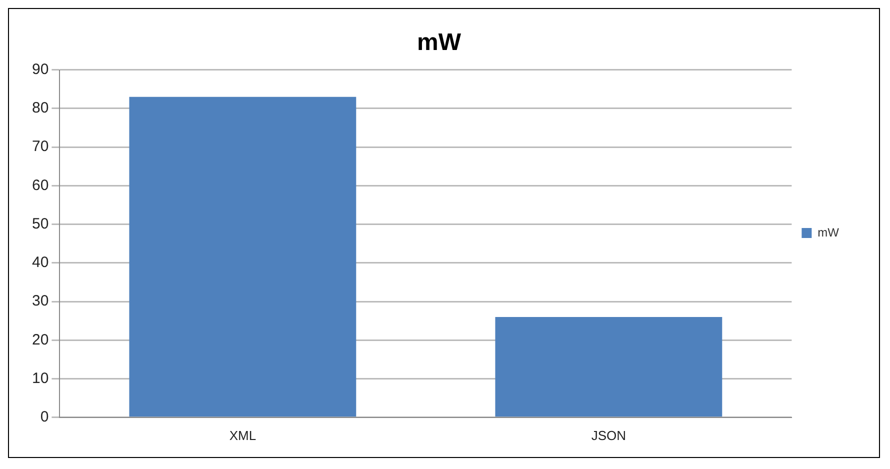  I want to click on y-tick-label: 90, so click(40, 69).